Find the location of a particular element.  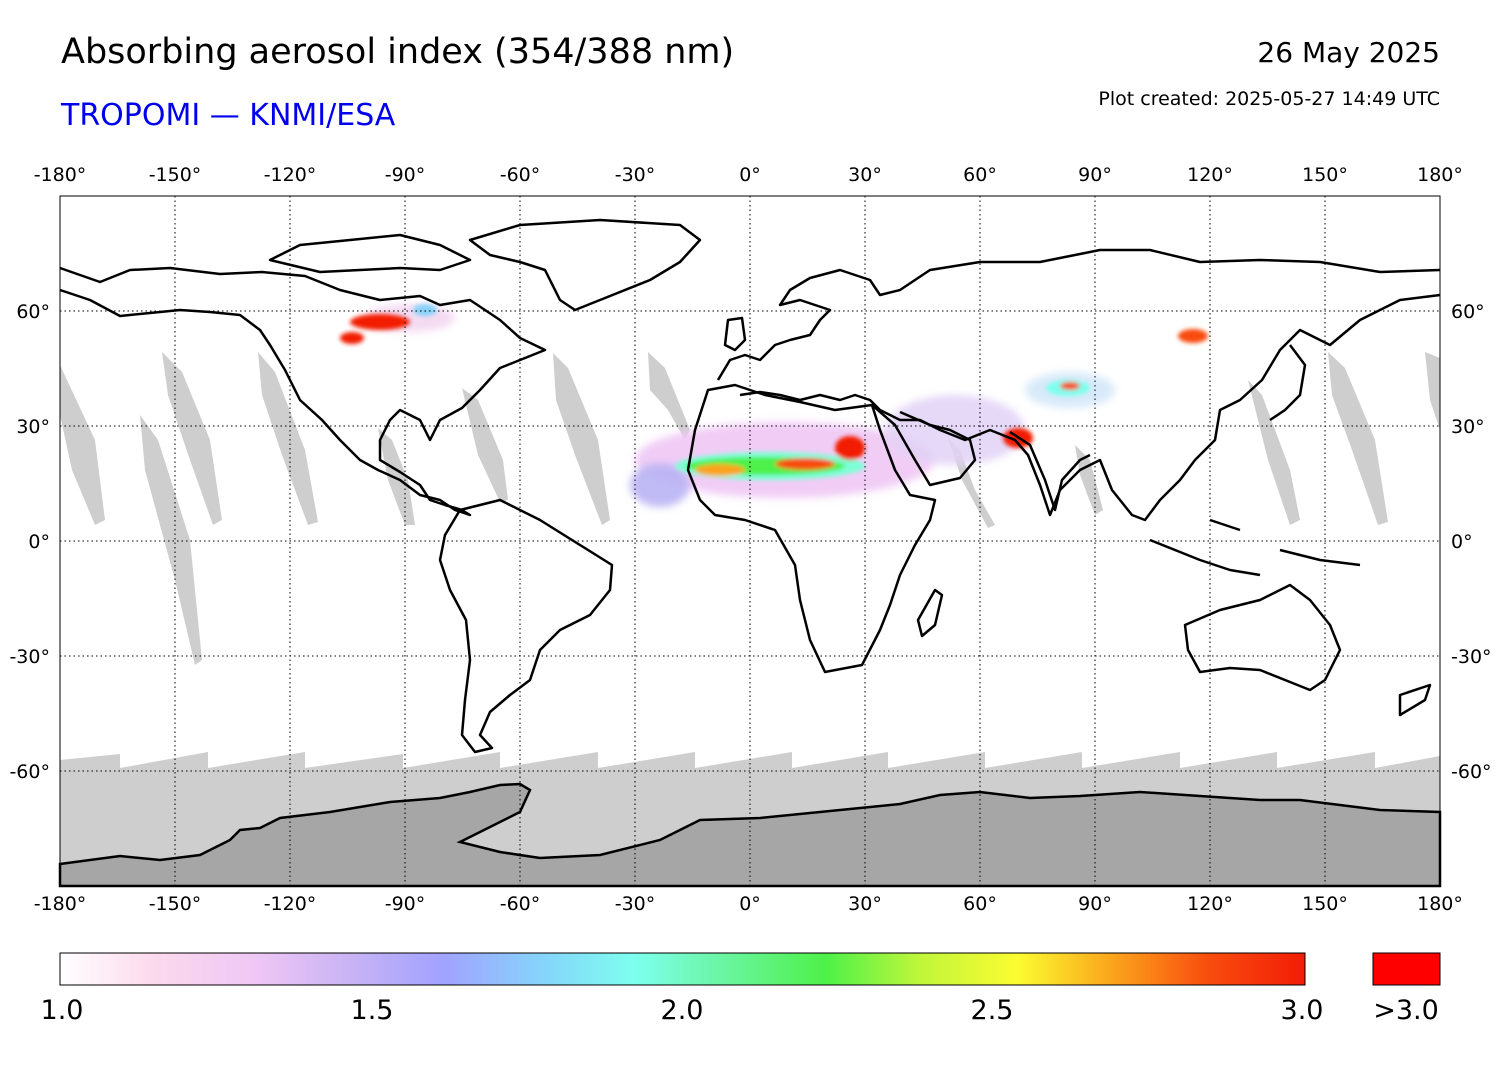

lon-tick-bottom: -90° is located at coordinates (405, 904).